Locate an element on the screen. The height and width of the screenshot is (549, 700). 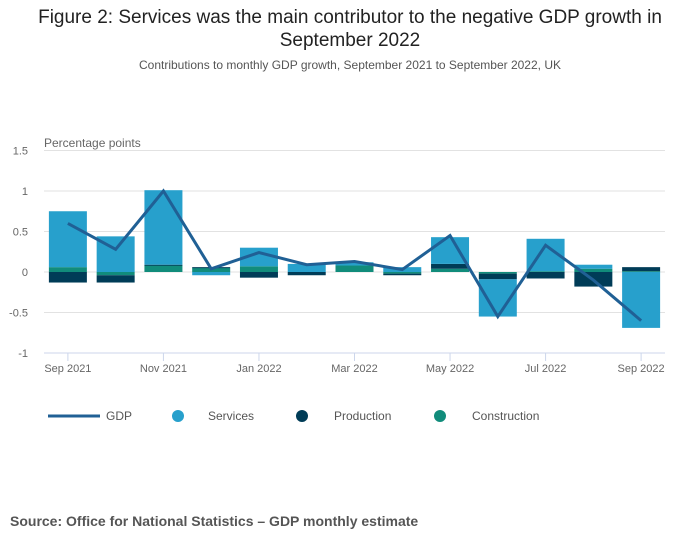
legend-label-gdp: GDP is located at coordinates (119, 416).